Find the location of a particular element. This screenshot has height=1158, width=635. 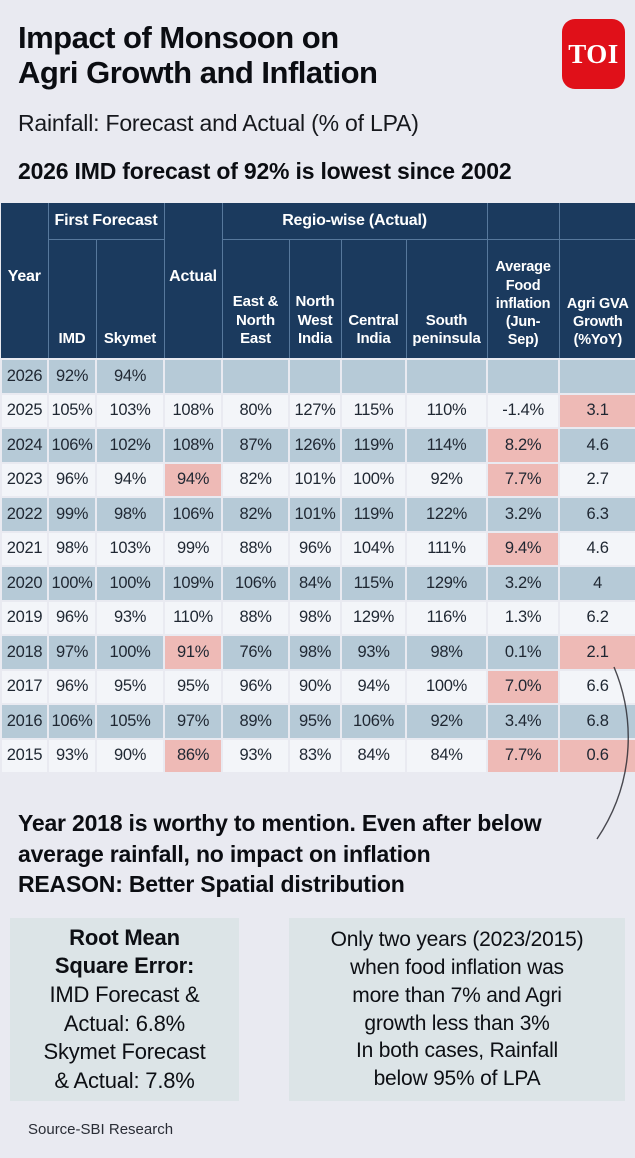

cell-2019-nw_india: 98% is located at coordinates (315, 617).